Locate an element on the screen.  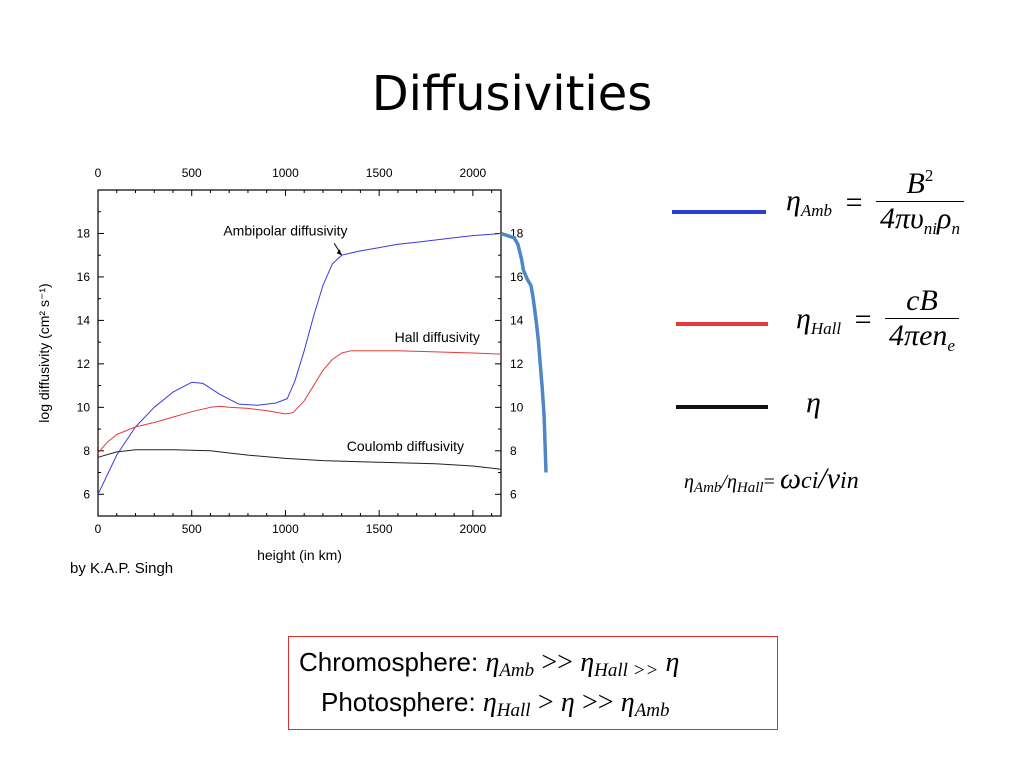
equation-coulomb: η is located at coordinates (813, 402).